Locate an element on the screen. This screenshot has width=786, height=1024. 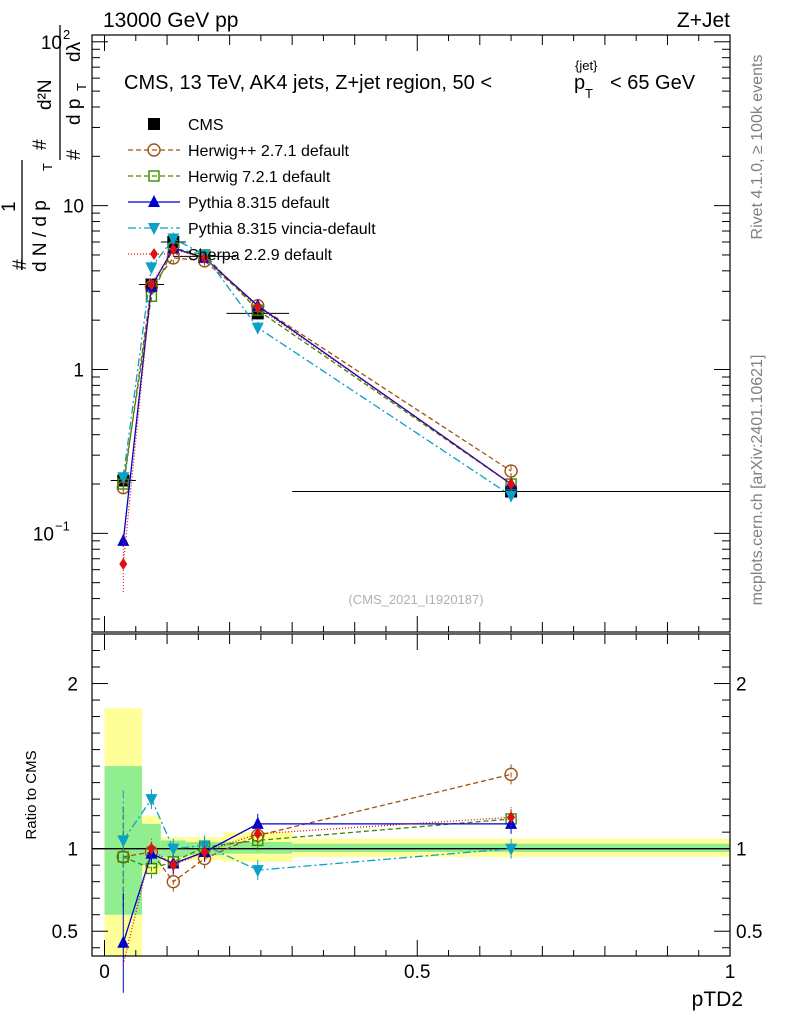
legend-label: Herwig 7.2.1 default is located at coordinates (259, 177).